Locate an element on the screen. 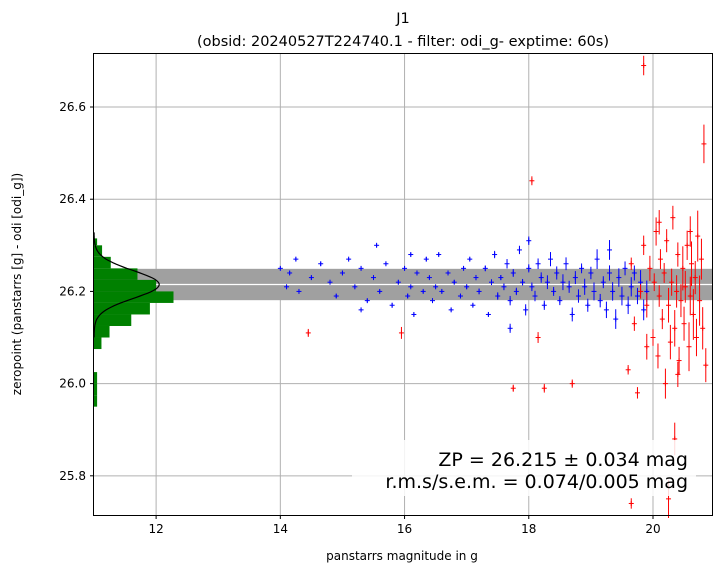  x-tick-label: 14 is located at coordinates (280, 529).